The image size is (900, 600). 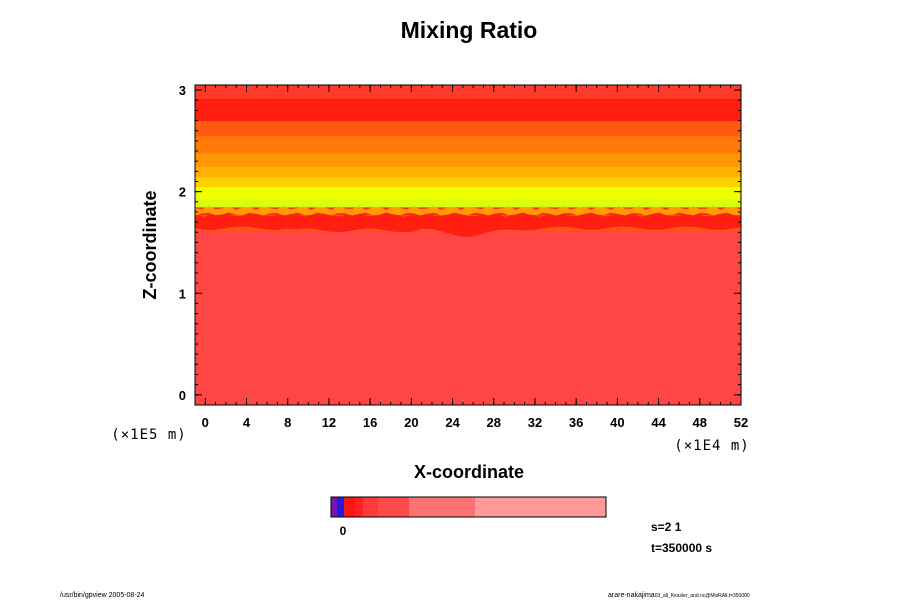 I want to click on colorbar-label: 0, so click(x=343, y=531).